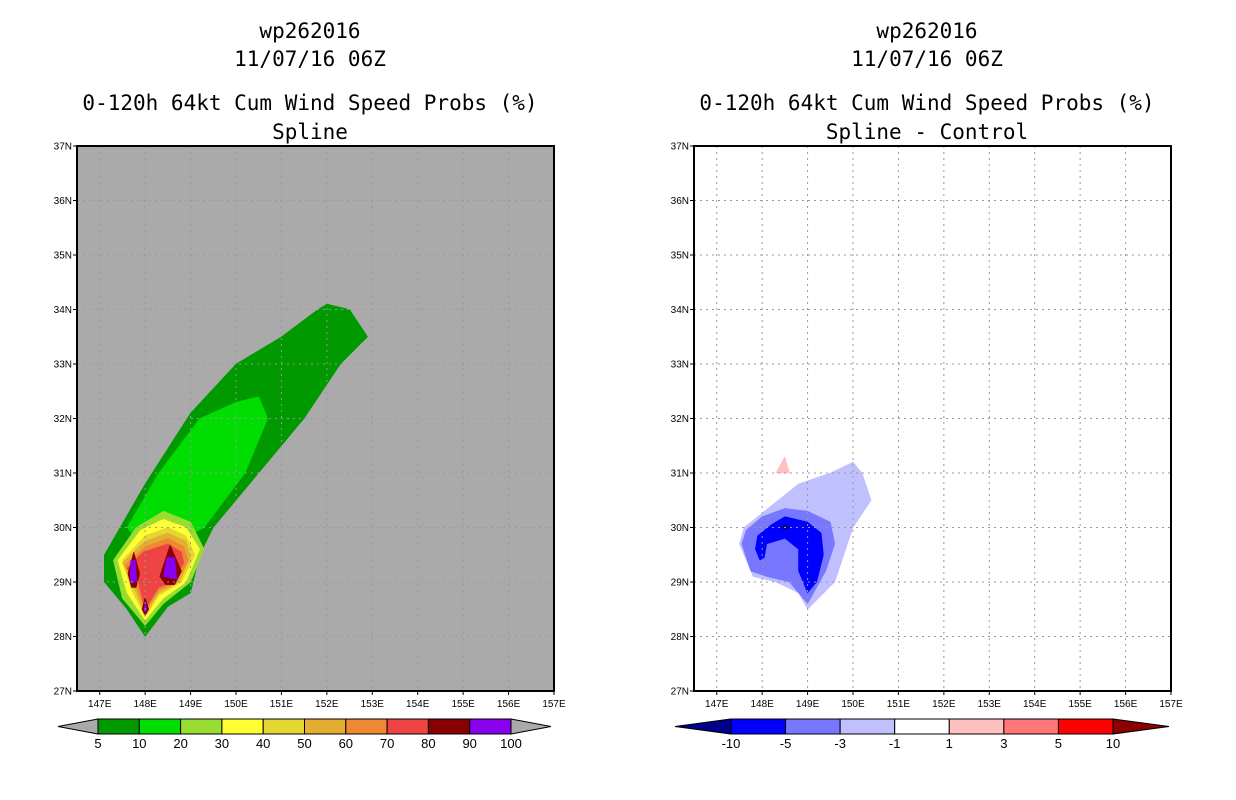 The image size is (1236, 800). I want to click on left-chart-subtitle: Spline, so click(310, 132).